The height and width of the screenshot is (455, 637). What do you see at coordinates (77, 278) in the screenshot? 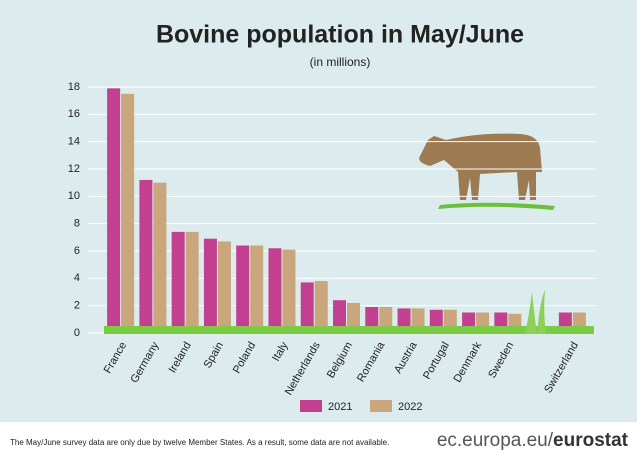
I see `y-tick-label: 4` at bounding box center [77, 278].